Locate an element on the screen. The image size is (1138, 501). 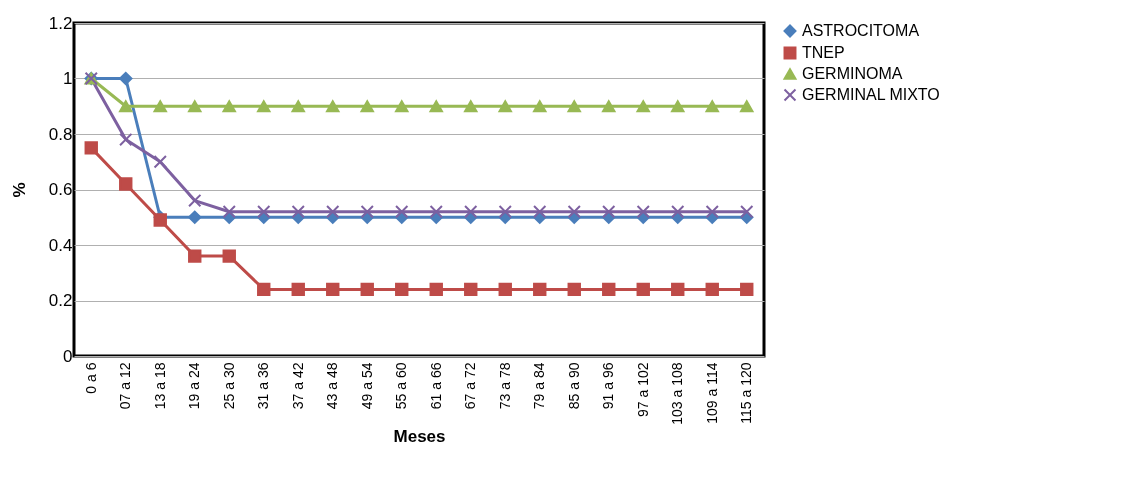
y-tick-label: 1.2 is located at coordinates (60, 23).